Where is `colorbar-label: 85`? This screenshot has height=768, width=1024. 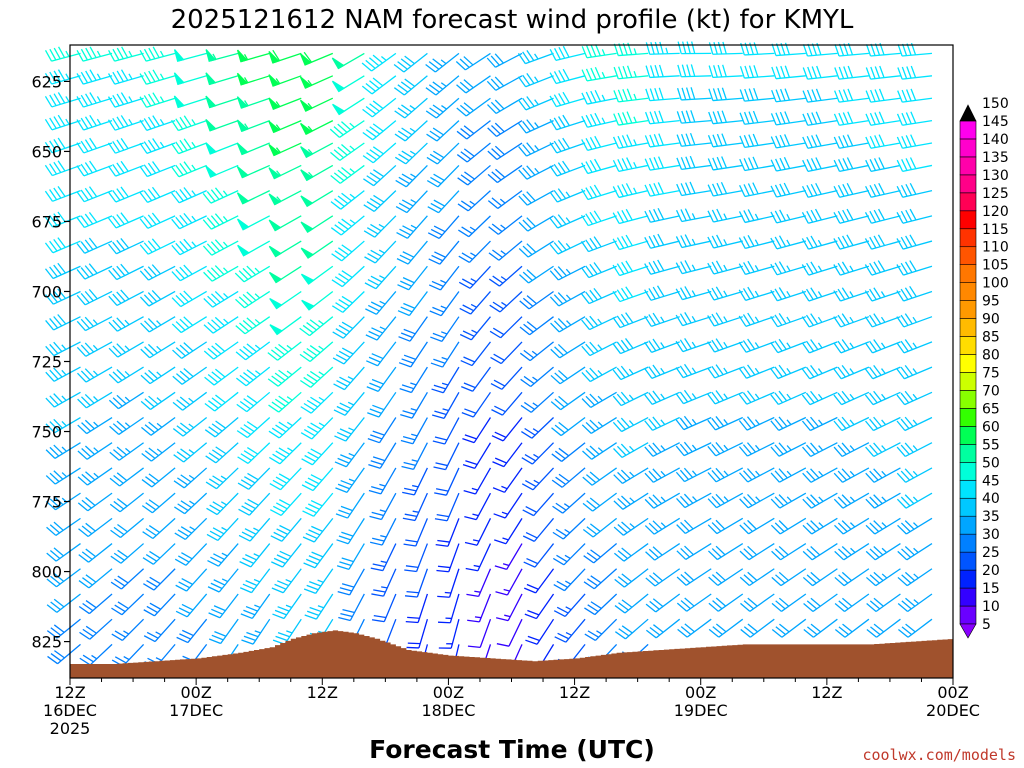
colorbar-label: 85 is located at coordinates (991, 338).